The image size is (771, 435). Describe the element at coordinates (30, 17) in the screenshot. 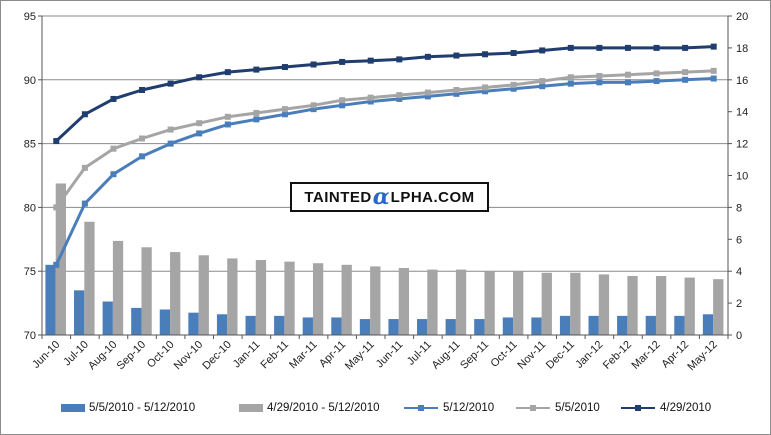

I see `y-left-tick-label: 95` at that location.